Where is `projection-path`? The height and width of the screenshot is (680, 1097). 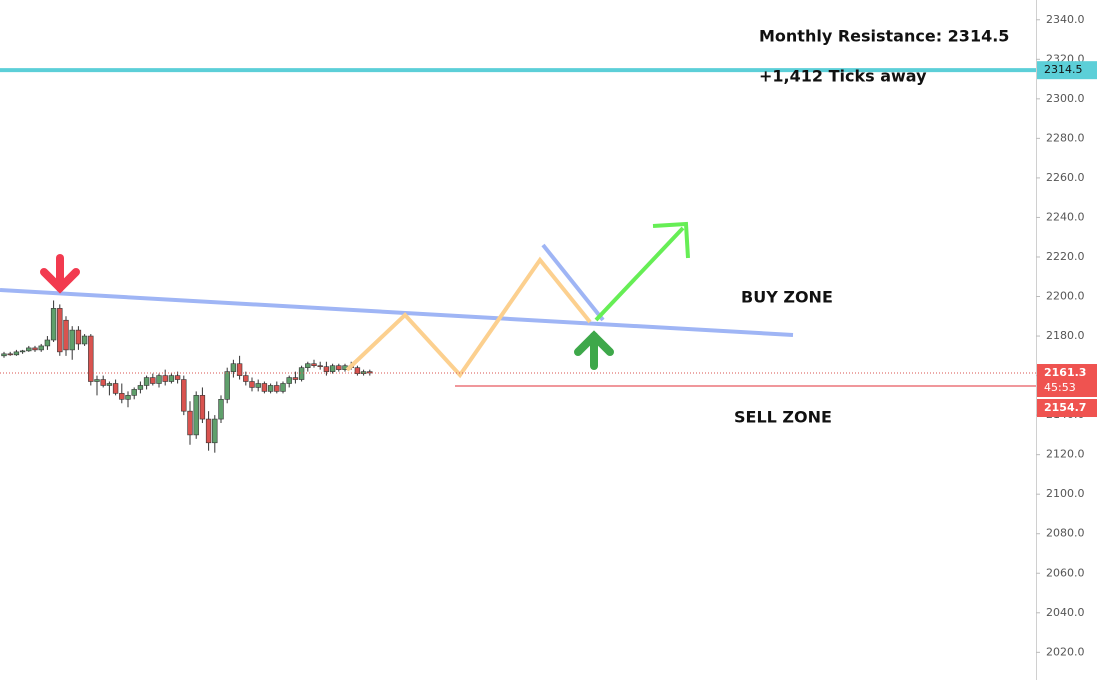 projection-path is located at coordinates (468, 317).